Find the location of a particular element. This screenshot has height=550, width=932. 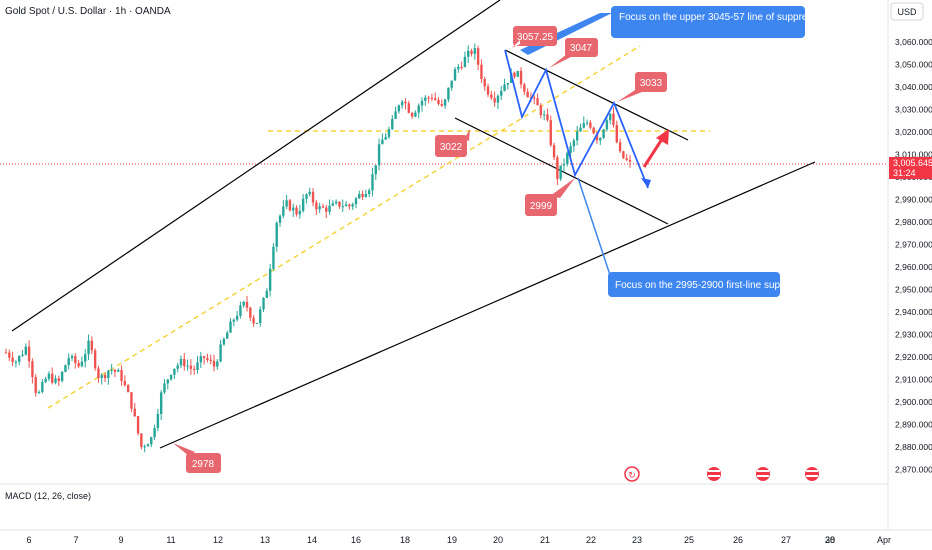

current-price-value: 3,005.645 is located at coordinates (912, 163).